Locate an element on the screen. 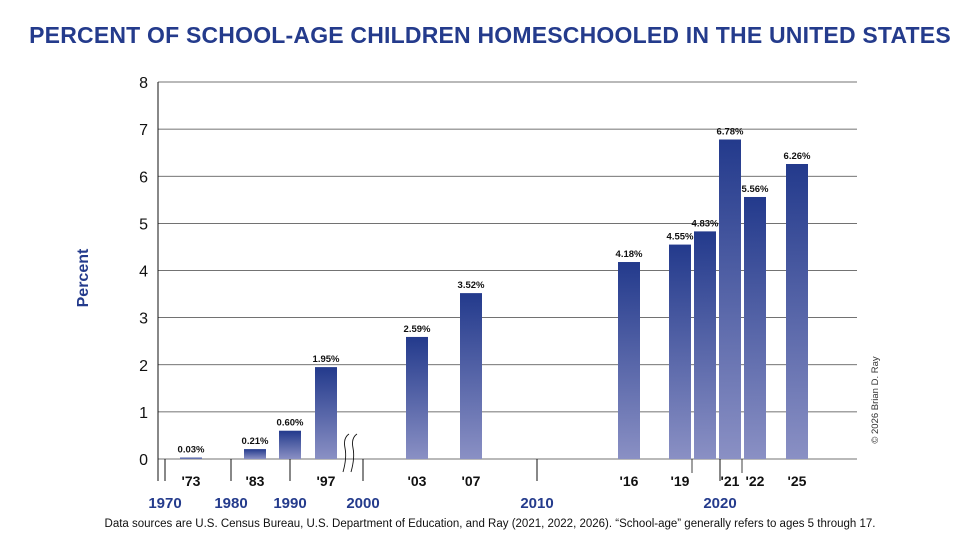 This screenshot has height=551, width=980. y-tick-label: 8 is located at coordinates (143, 83).